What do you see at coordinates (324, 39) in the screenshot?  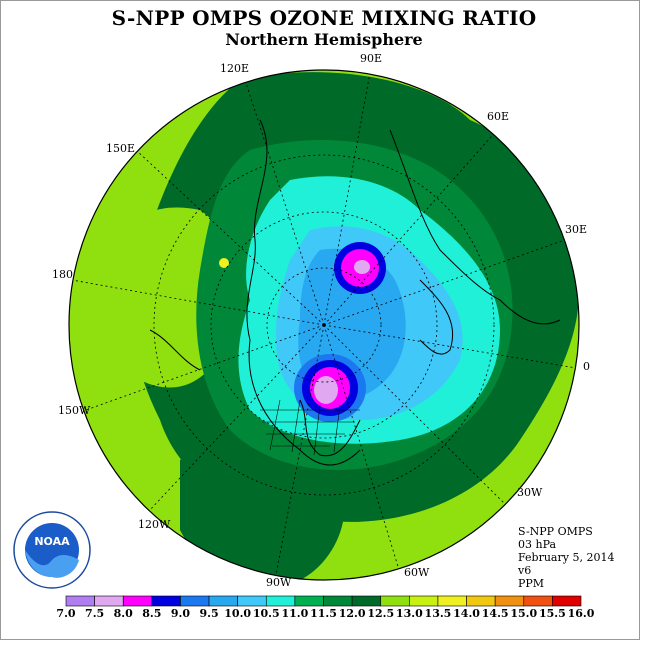 I see `map-subtitle: Northern Hemisphere` at bounding box center [324, 39].